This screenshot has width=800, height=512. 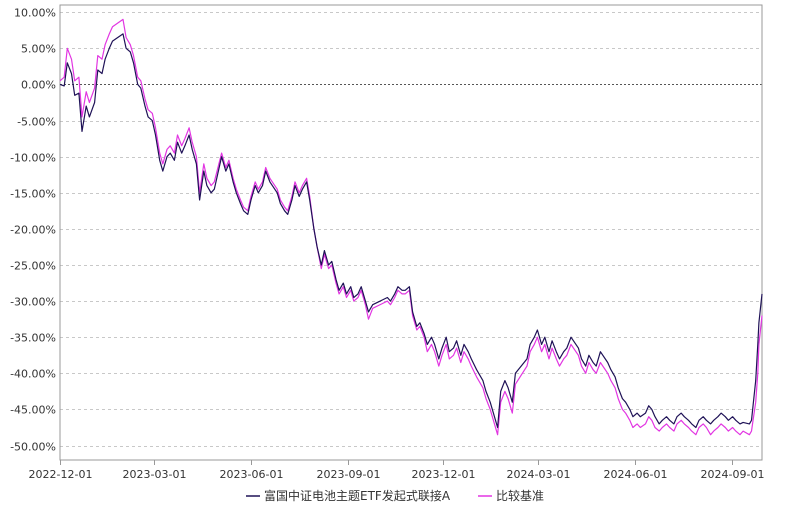 I want to click on x-tick-label: 2024-06-01, so click(x=636, y=474).